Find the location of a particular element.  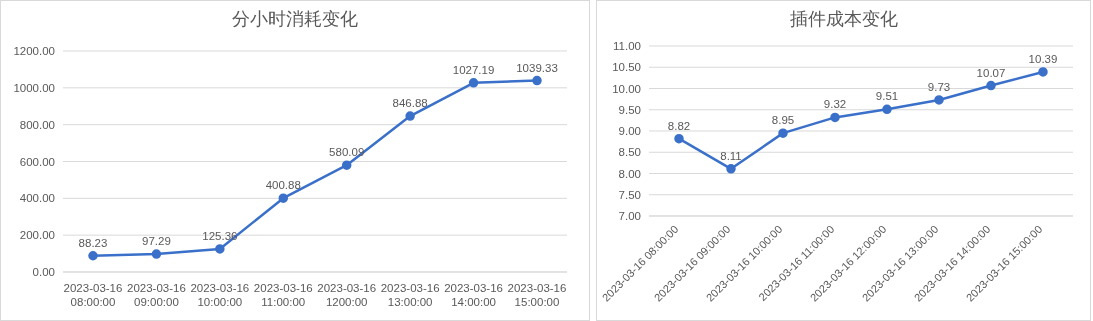

y-tick-label: 10.00 is located at coordinates (626, 88).